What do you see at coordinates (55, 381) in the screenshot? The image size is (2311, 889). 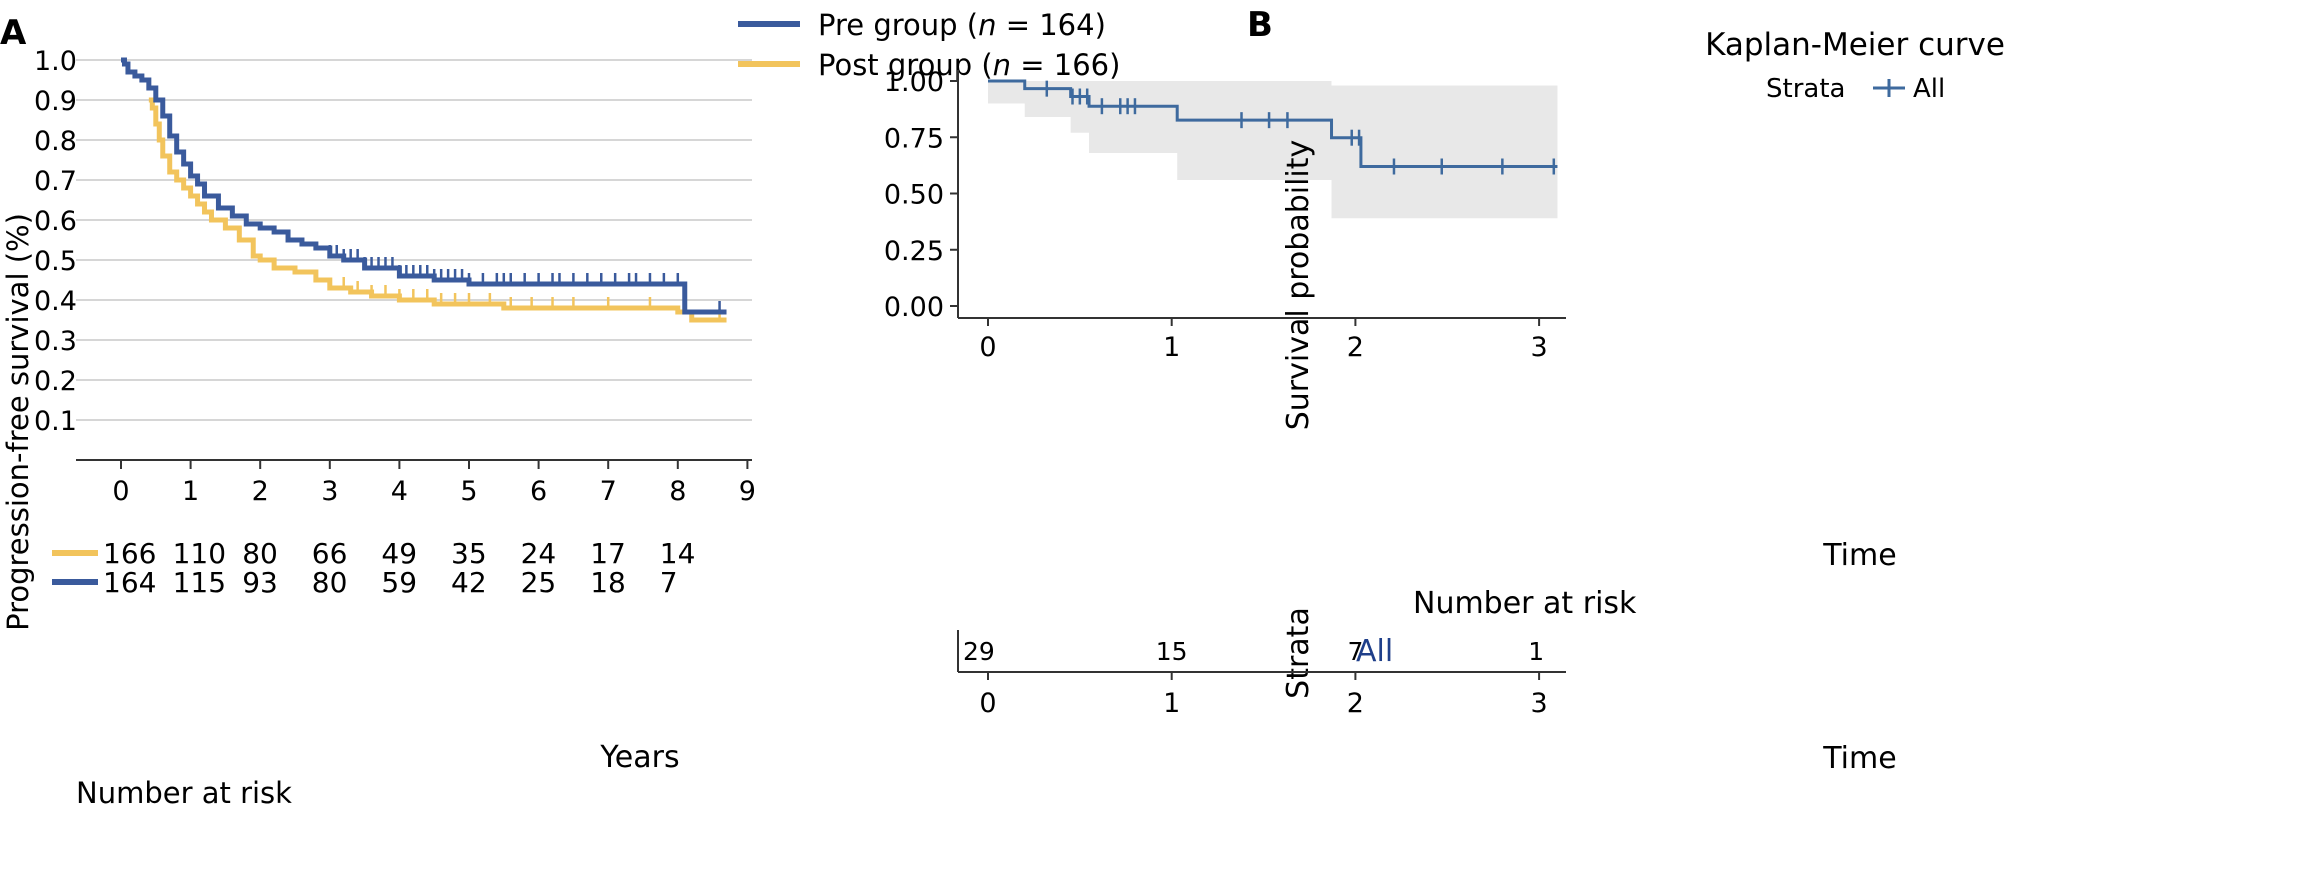 I see `y-tick-label: 0.2` at bounding box center [55, 381].